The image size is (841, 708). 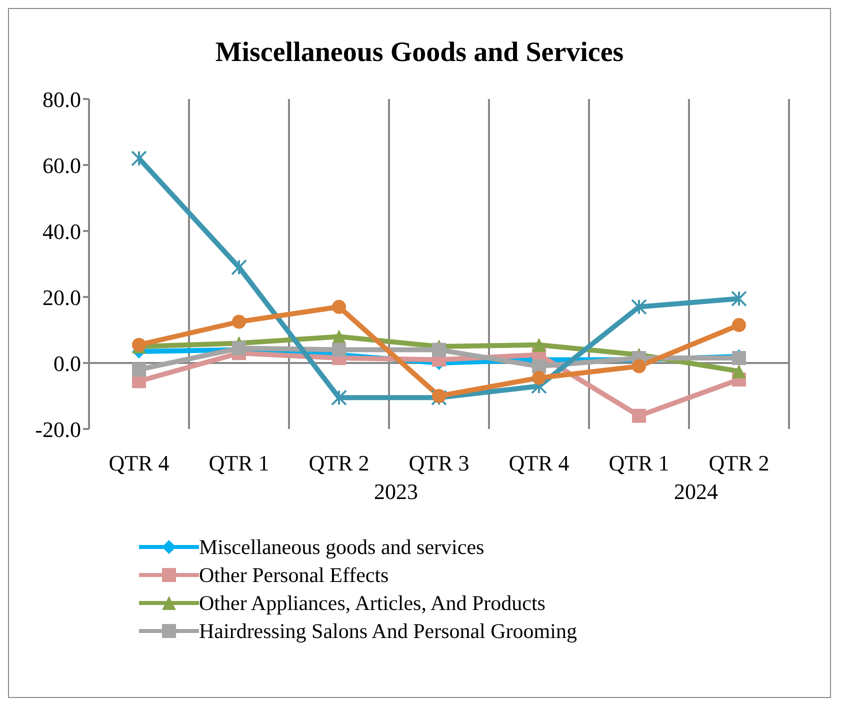 I want to click on legend-label: Miscellaneous goods and services, so click(x=341, y=547).